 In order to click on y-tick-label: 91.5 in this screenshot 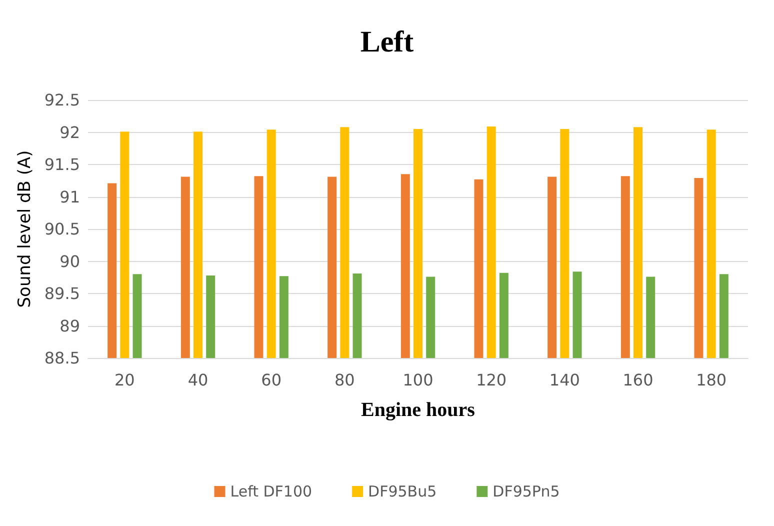, I will do `click(62, 164)`.